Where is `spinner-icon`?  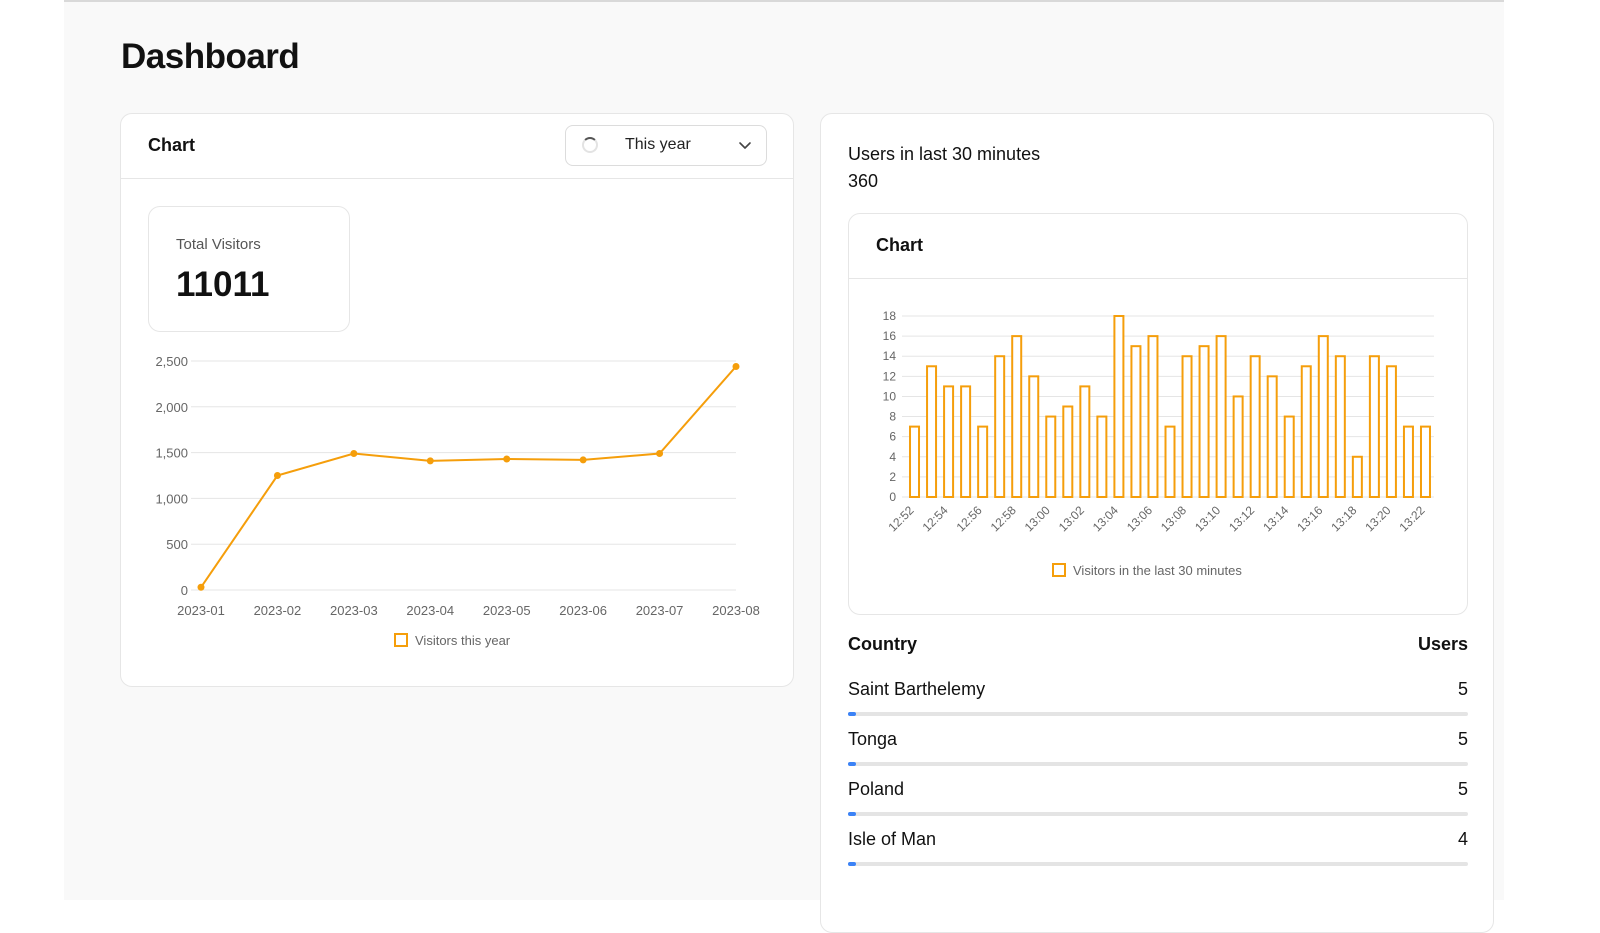 spinner-icon is located at coordinates (590, 145).